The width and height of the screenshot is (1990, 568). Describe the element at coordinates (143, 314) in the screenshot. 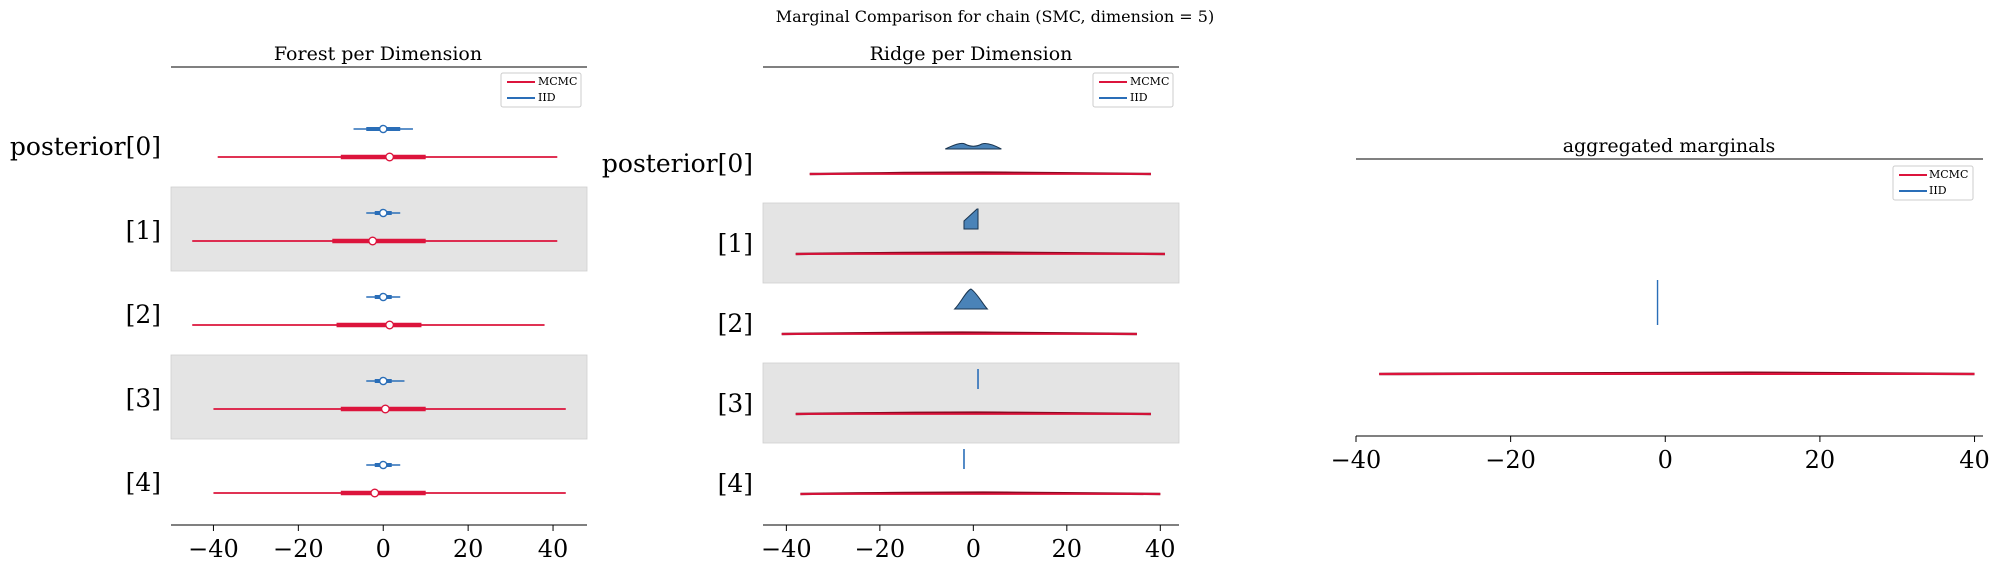

I see `forest-row-label: [2]` at that location.